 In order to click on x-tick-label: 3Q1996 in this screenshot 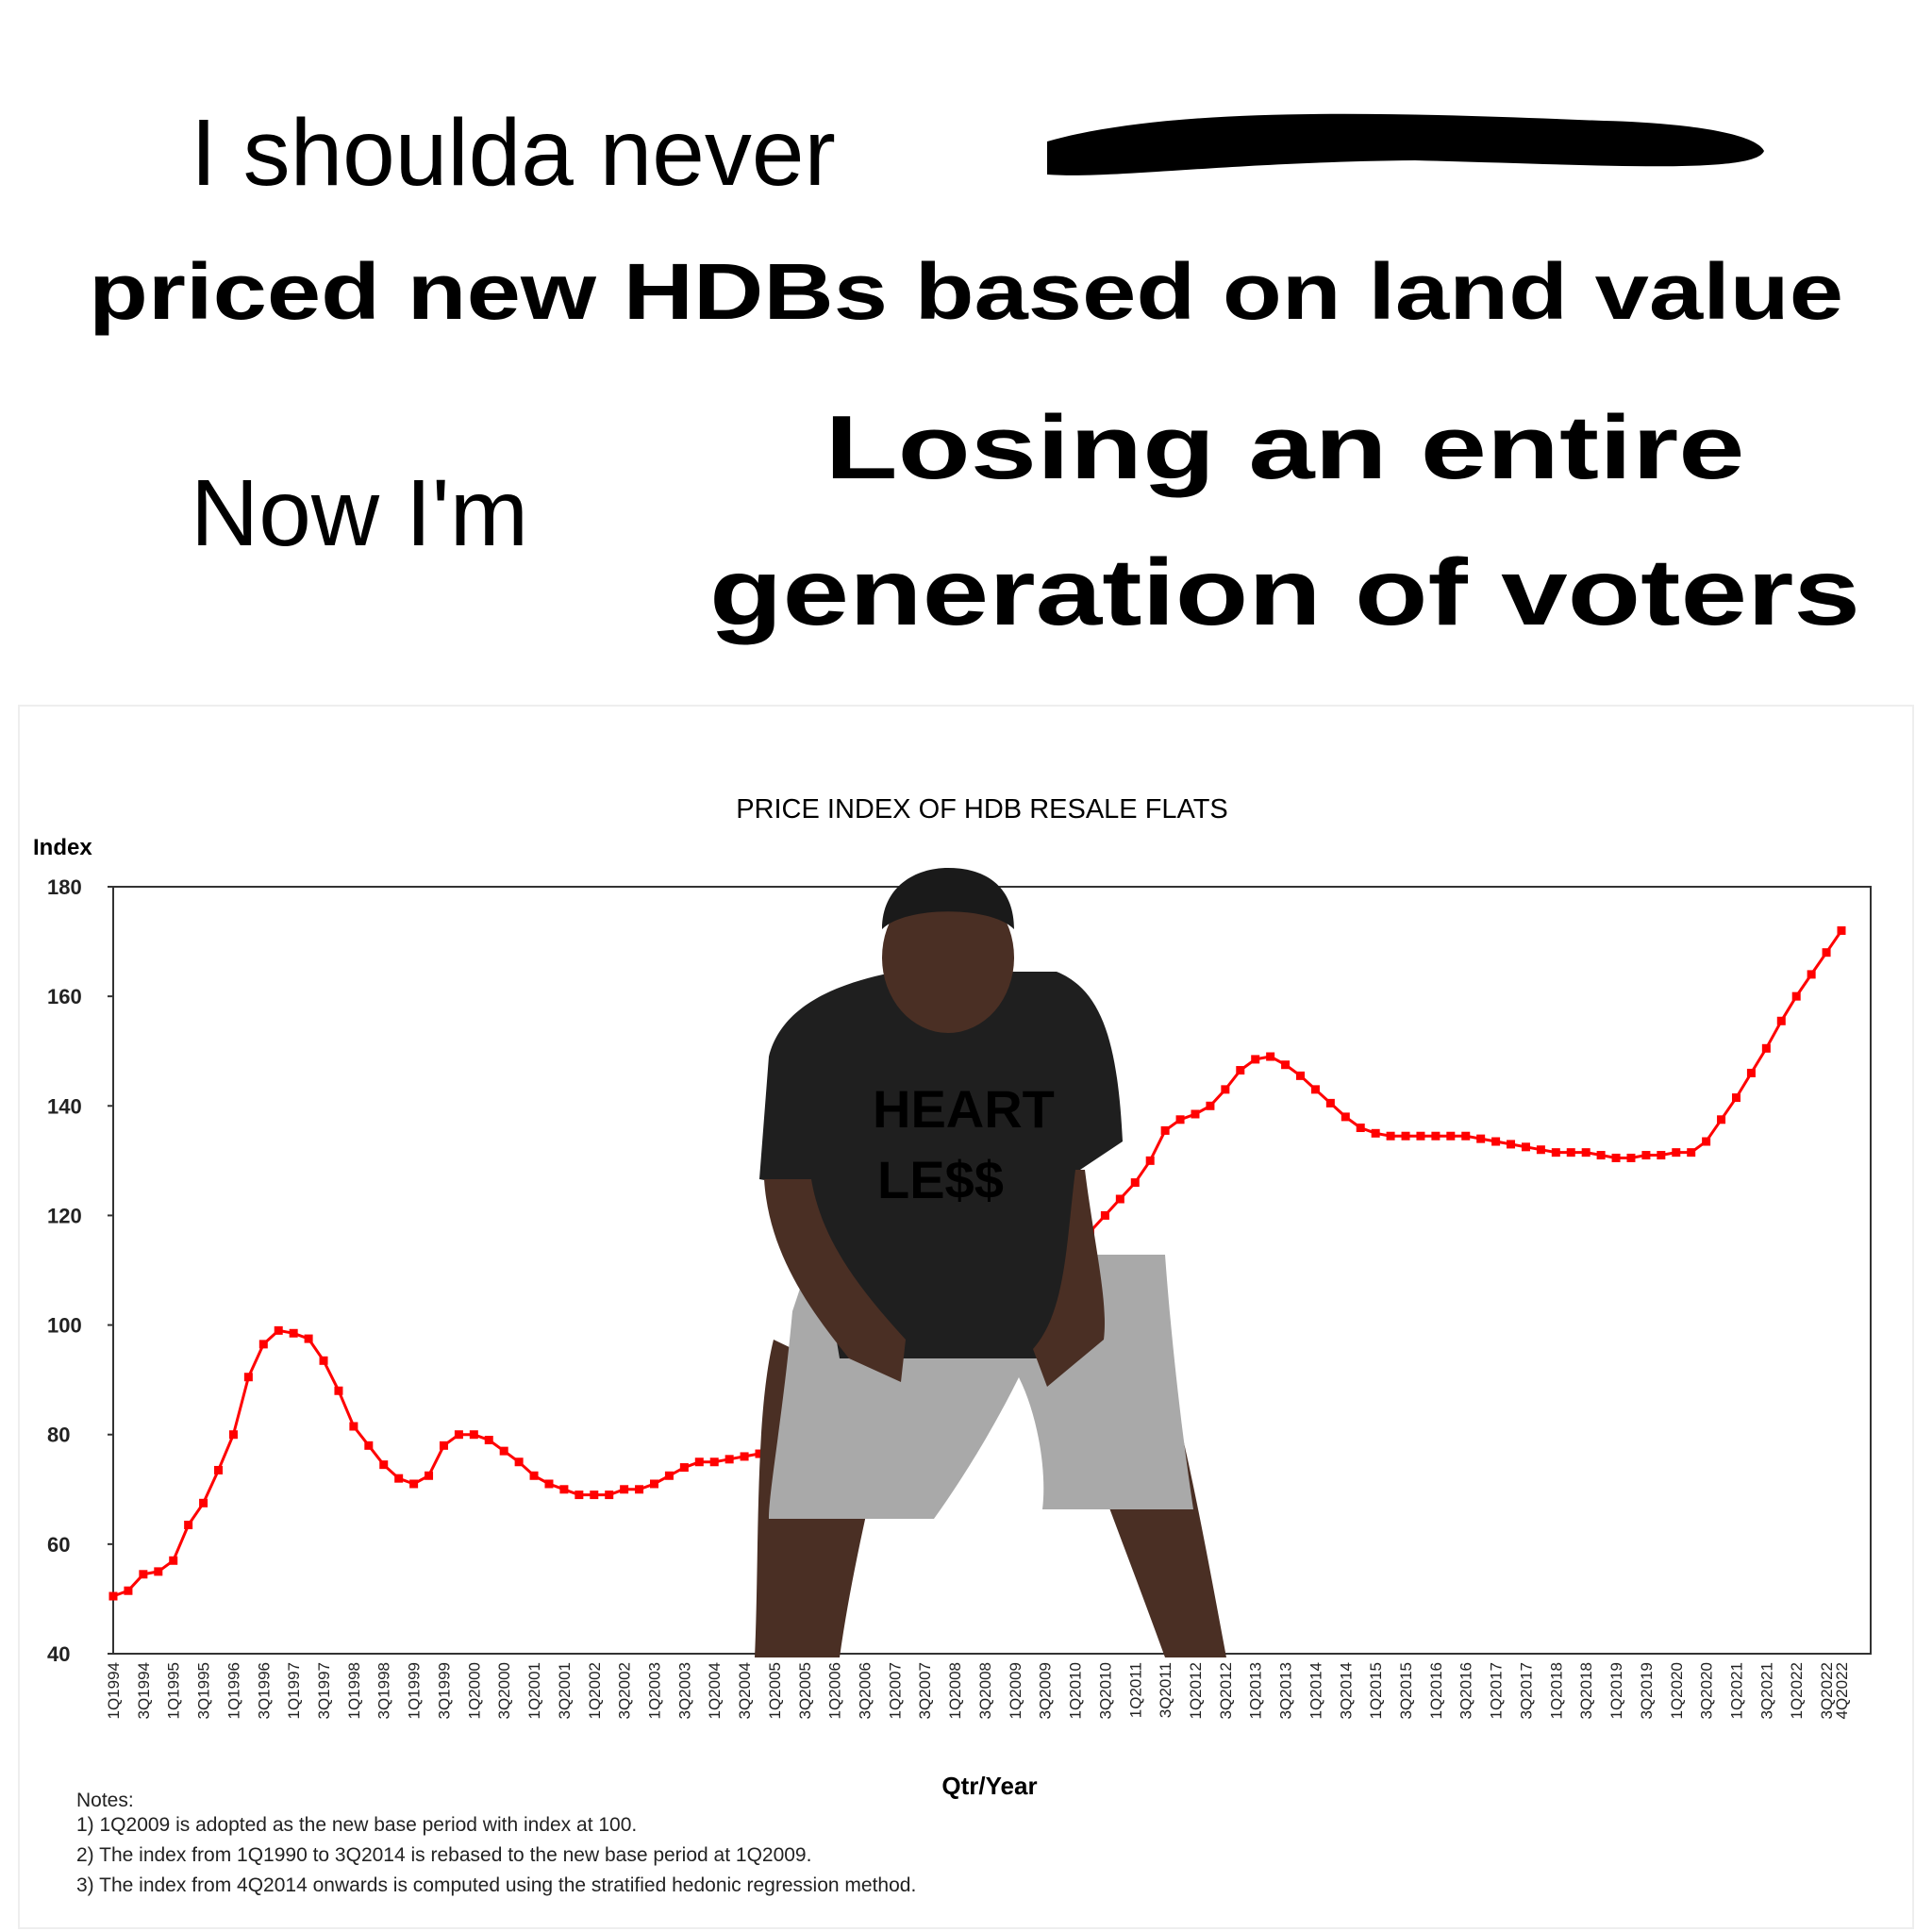, I will do `click(264, 1691)`.